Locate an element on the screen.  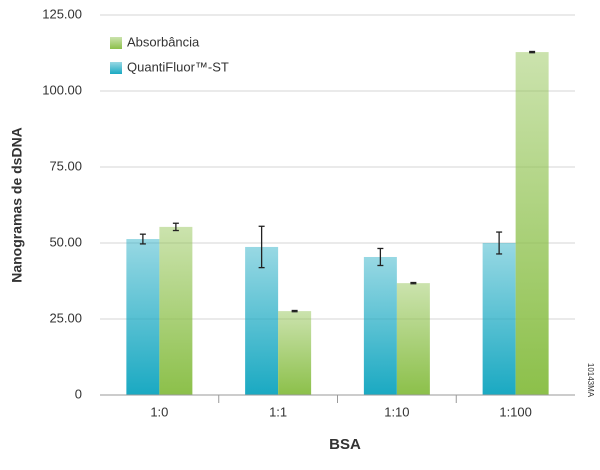
legend-label: QuantiFluor™-ST is located at coordinates (178, 66).